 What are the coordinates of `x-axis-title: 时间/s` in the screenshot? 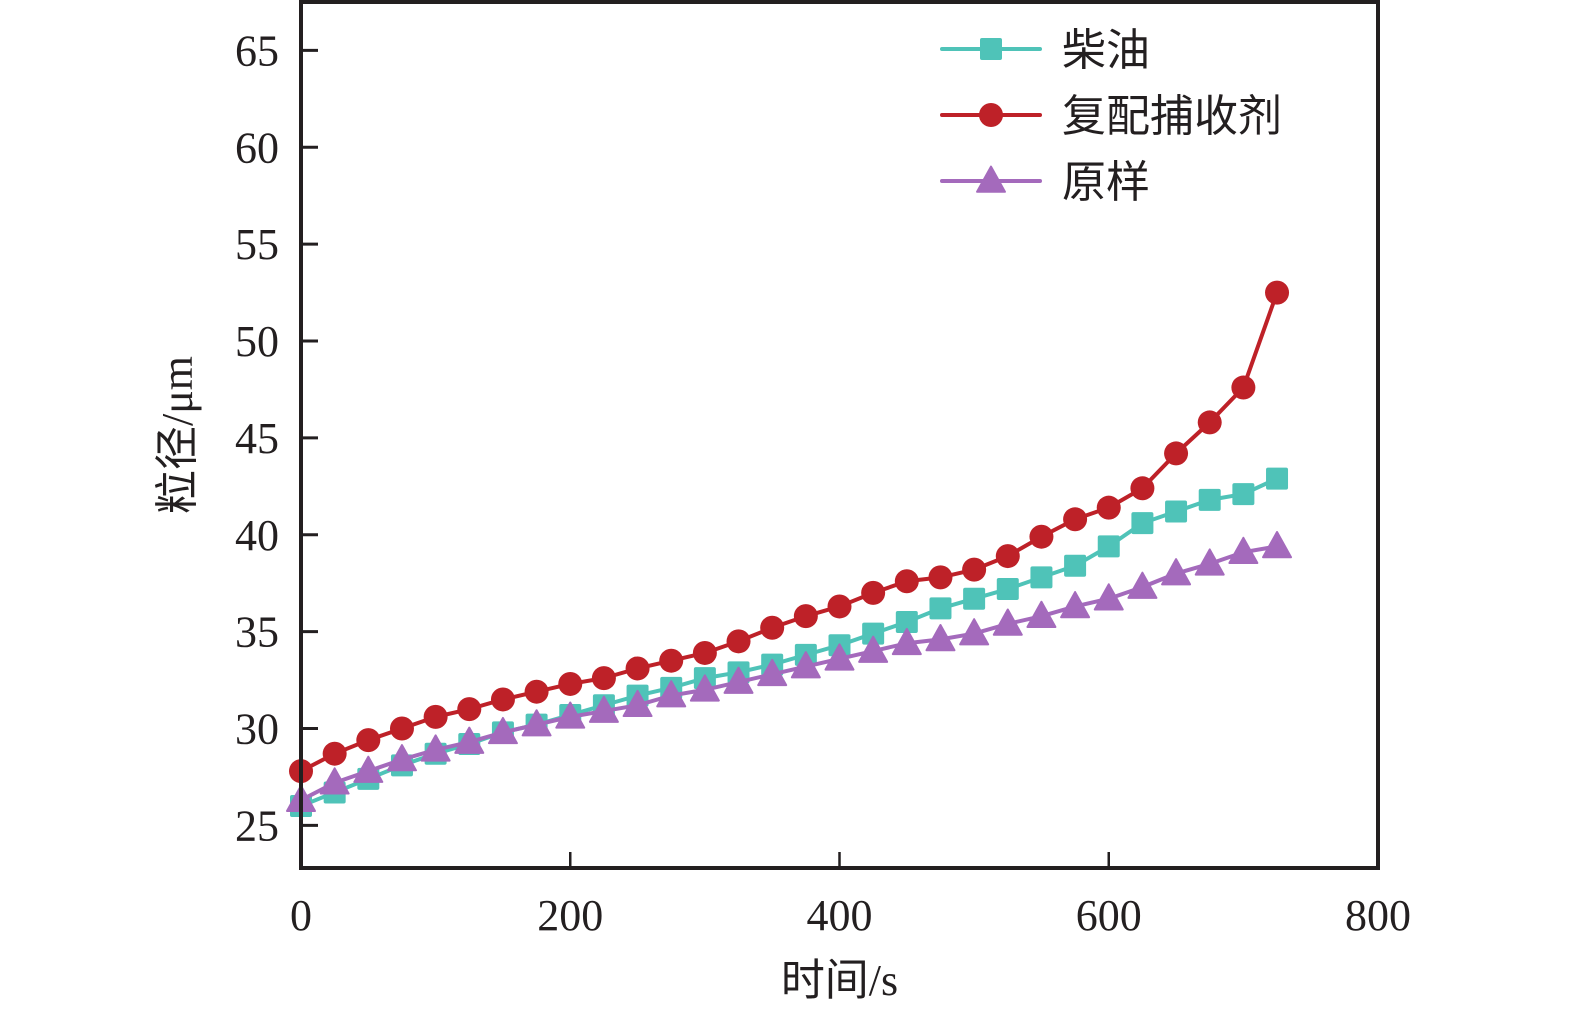 It's located at (839, 980).